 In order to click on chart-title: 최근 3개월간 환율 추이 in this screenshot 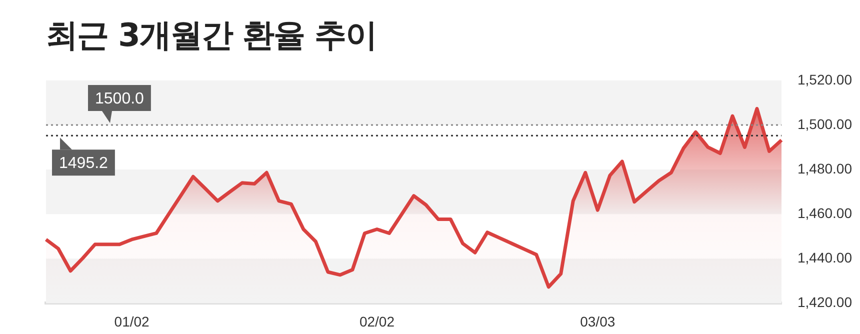, I will do `click(211, 35)`.